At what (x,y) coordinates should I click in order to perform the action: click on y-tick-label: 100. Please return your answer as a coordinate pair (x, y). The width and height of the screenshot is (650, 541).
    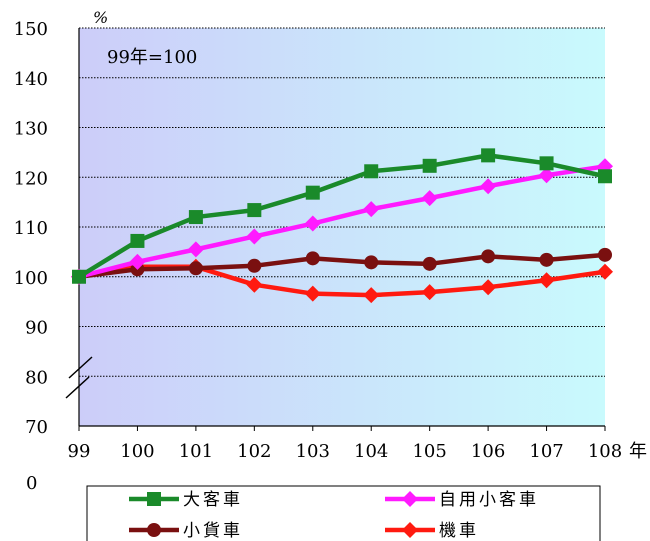
    Looking at the image, I should click on (31, 278).